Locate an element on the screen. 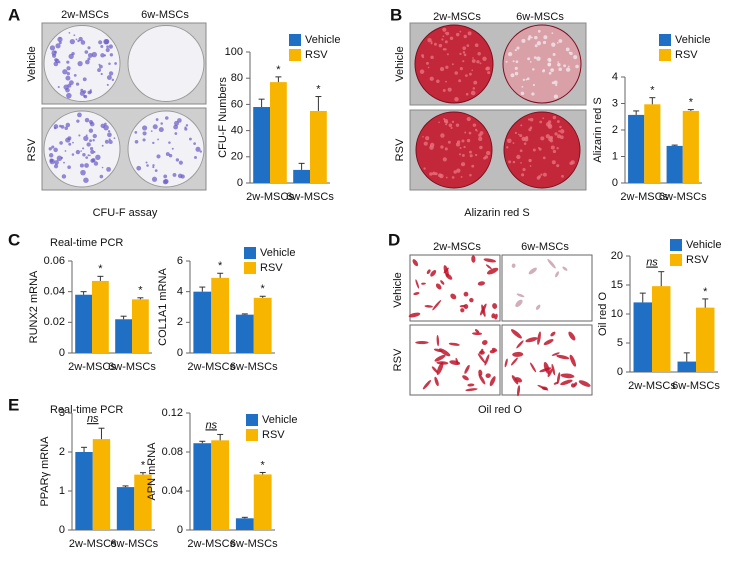  panel-label: D is located at coordinates (394, 239).